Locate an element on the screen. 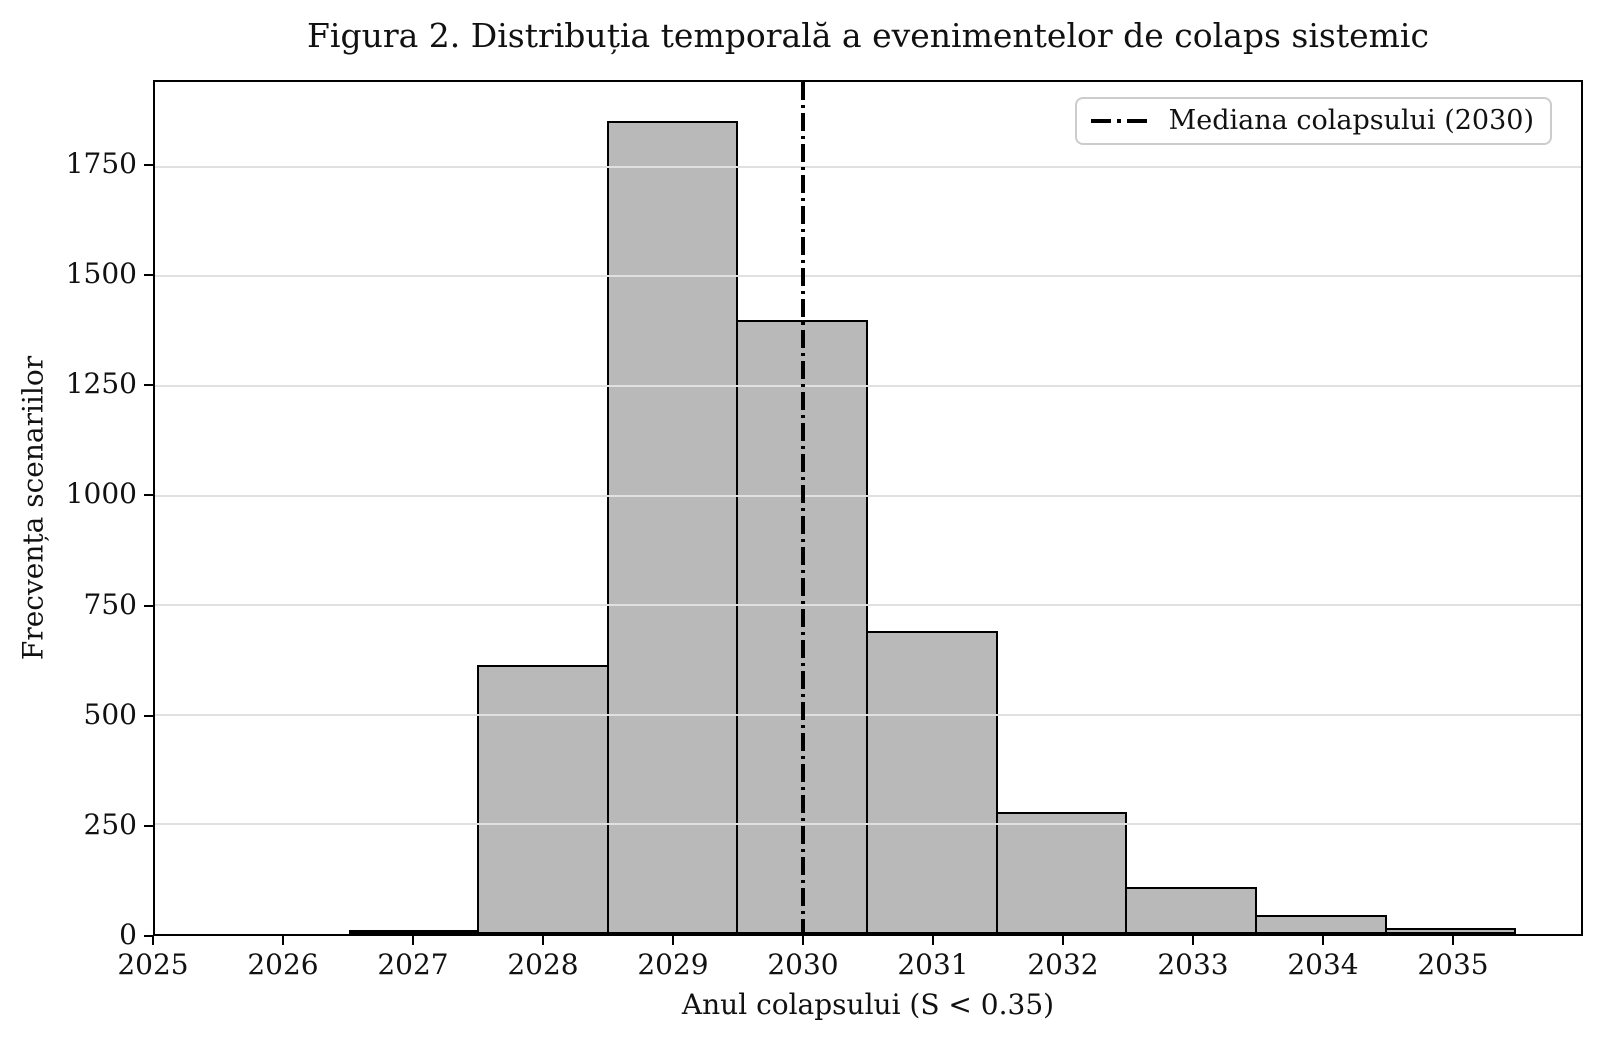 The image size is (1600, 1041). histogram-bar-2035 is located at coordinates (1450, 930).